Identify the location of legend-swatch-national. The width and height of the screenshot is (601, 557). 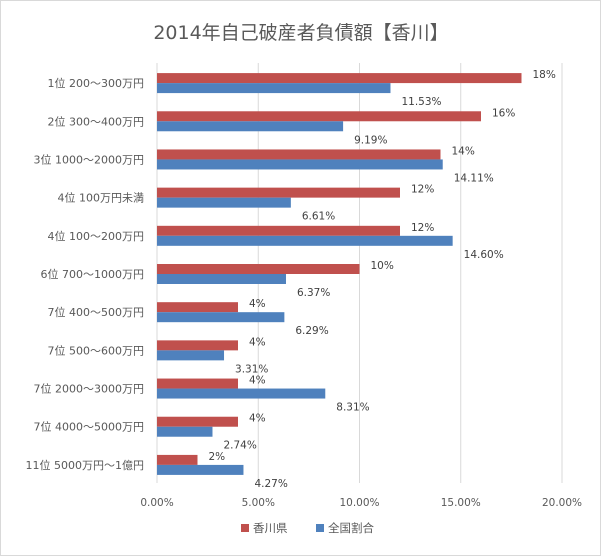
(320, 528).